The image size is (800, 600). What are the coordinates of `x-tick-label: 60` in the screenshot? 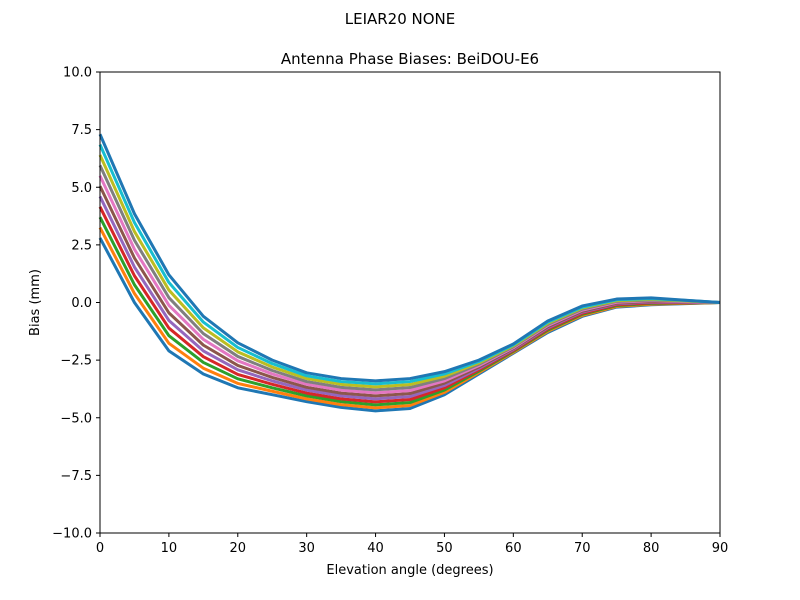 It's located at (513, 548).